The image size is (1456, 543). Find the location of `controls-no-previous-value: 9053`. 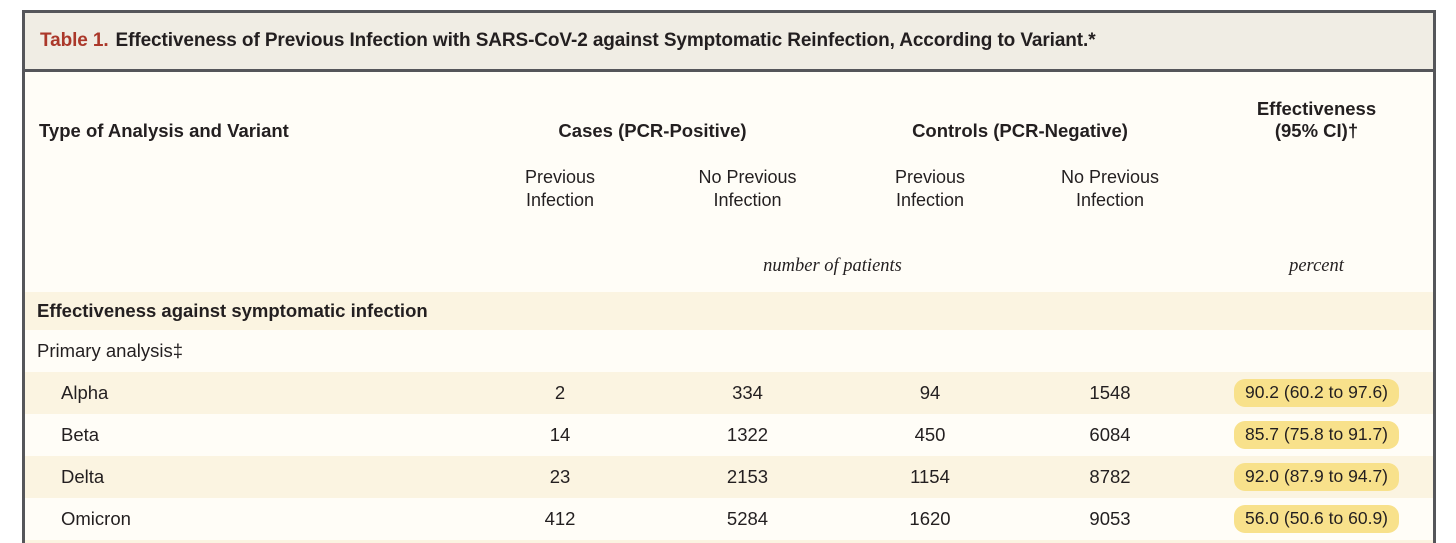

controls-no-previous-value: 9053 is located at coordinates (1110, 518).